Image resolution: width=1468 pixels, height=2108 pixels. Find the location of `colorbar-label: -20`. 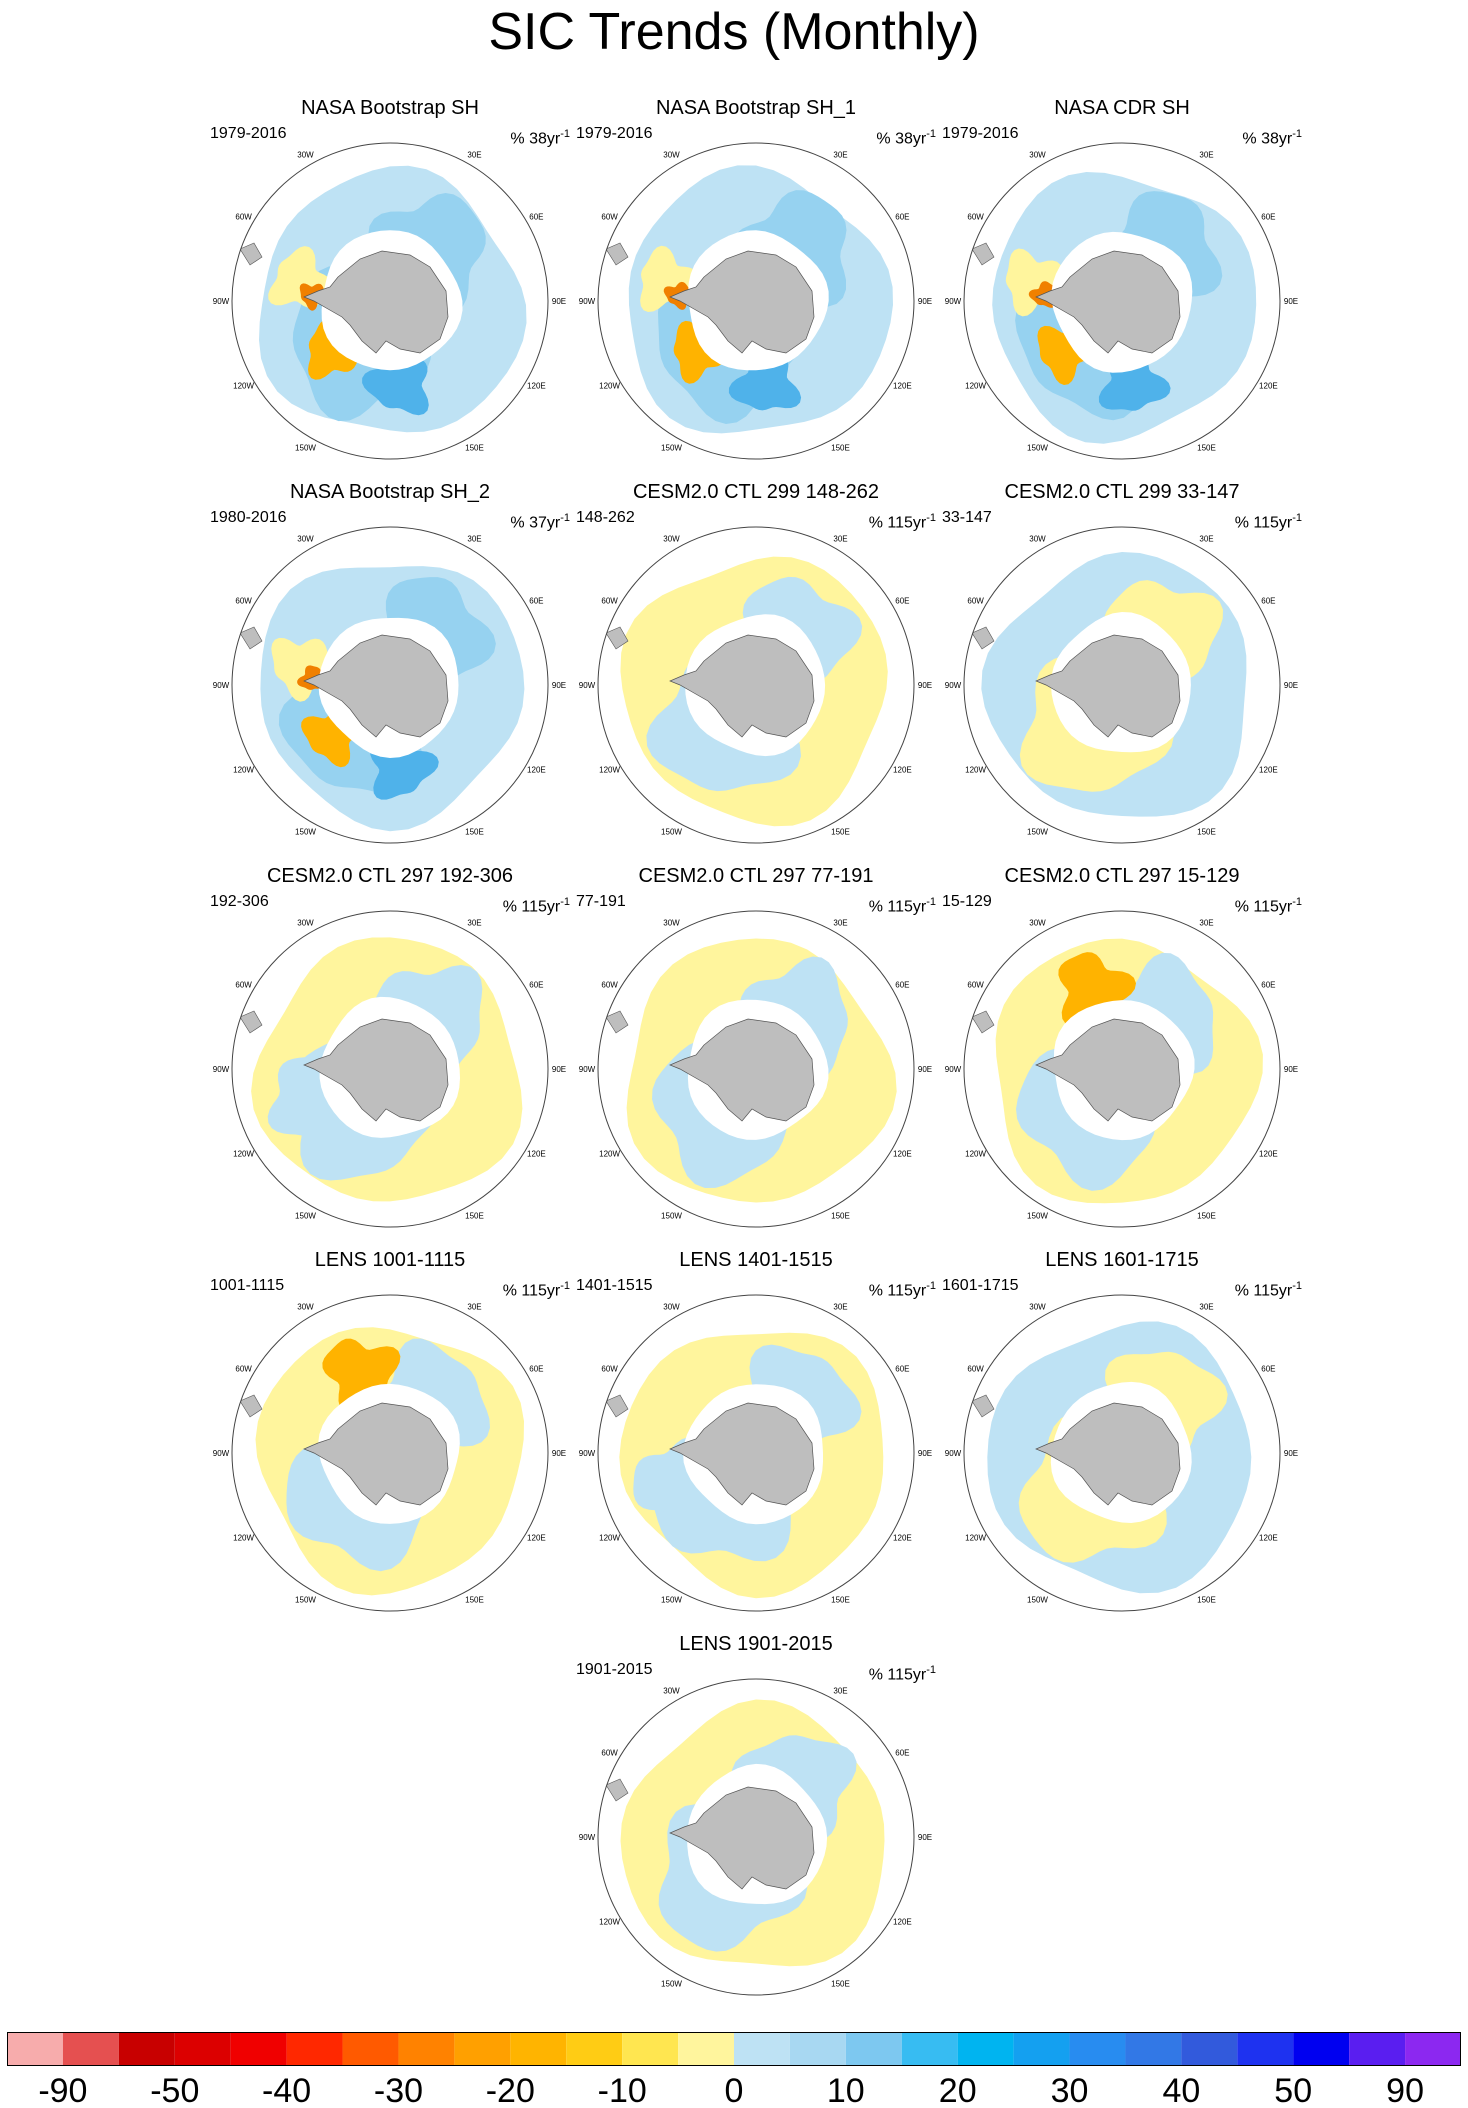

colorbar-label: -20 is located at coordinates (510, 2090).